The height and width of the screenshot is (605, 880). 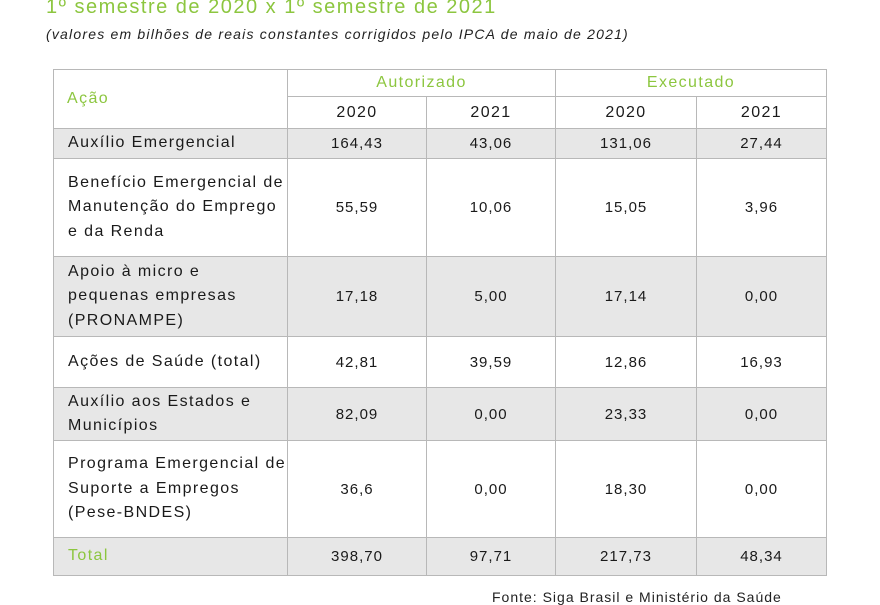 I want to click on header-year-executado-2020: 2020, so click(x=626, y=112).